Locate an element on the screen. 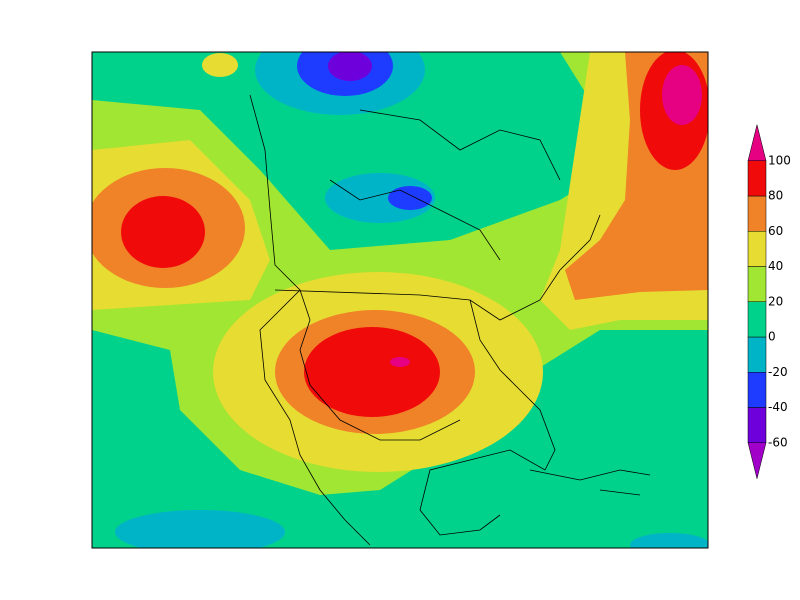 The width and height of the screenshot is (800, 600). west-coast is located at coordinates (310, 320).